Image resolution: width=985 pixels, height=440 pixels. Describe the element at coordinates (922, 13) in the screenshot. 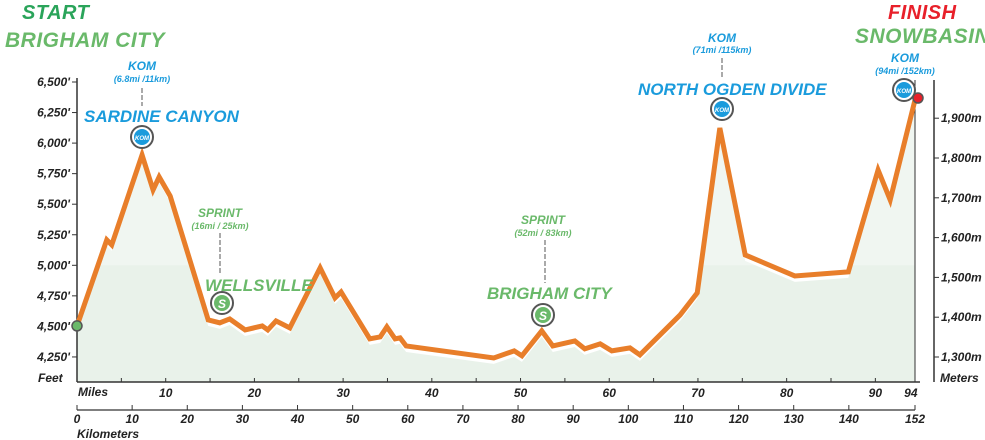

I see `finish-label: FINISH` at that location.